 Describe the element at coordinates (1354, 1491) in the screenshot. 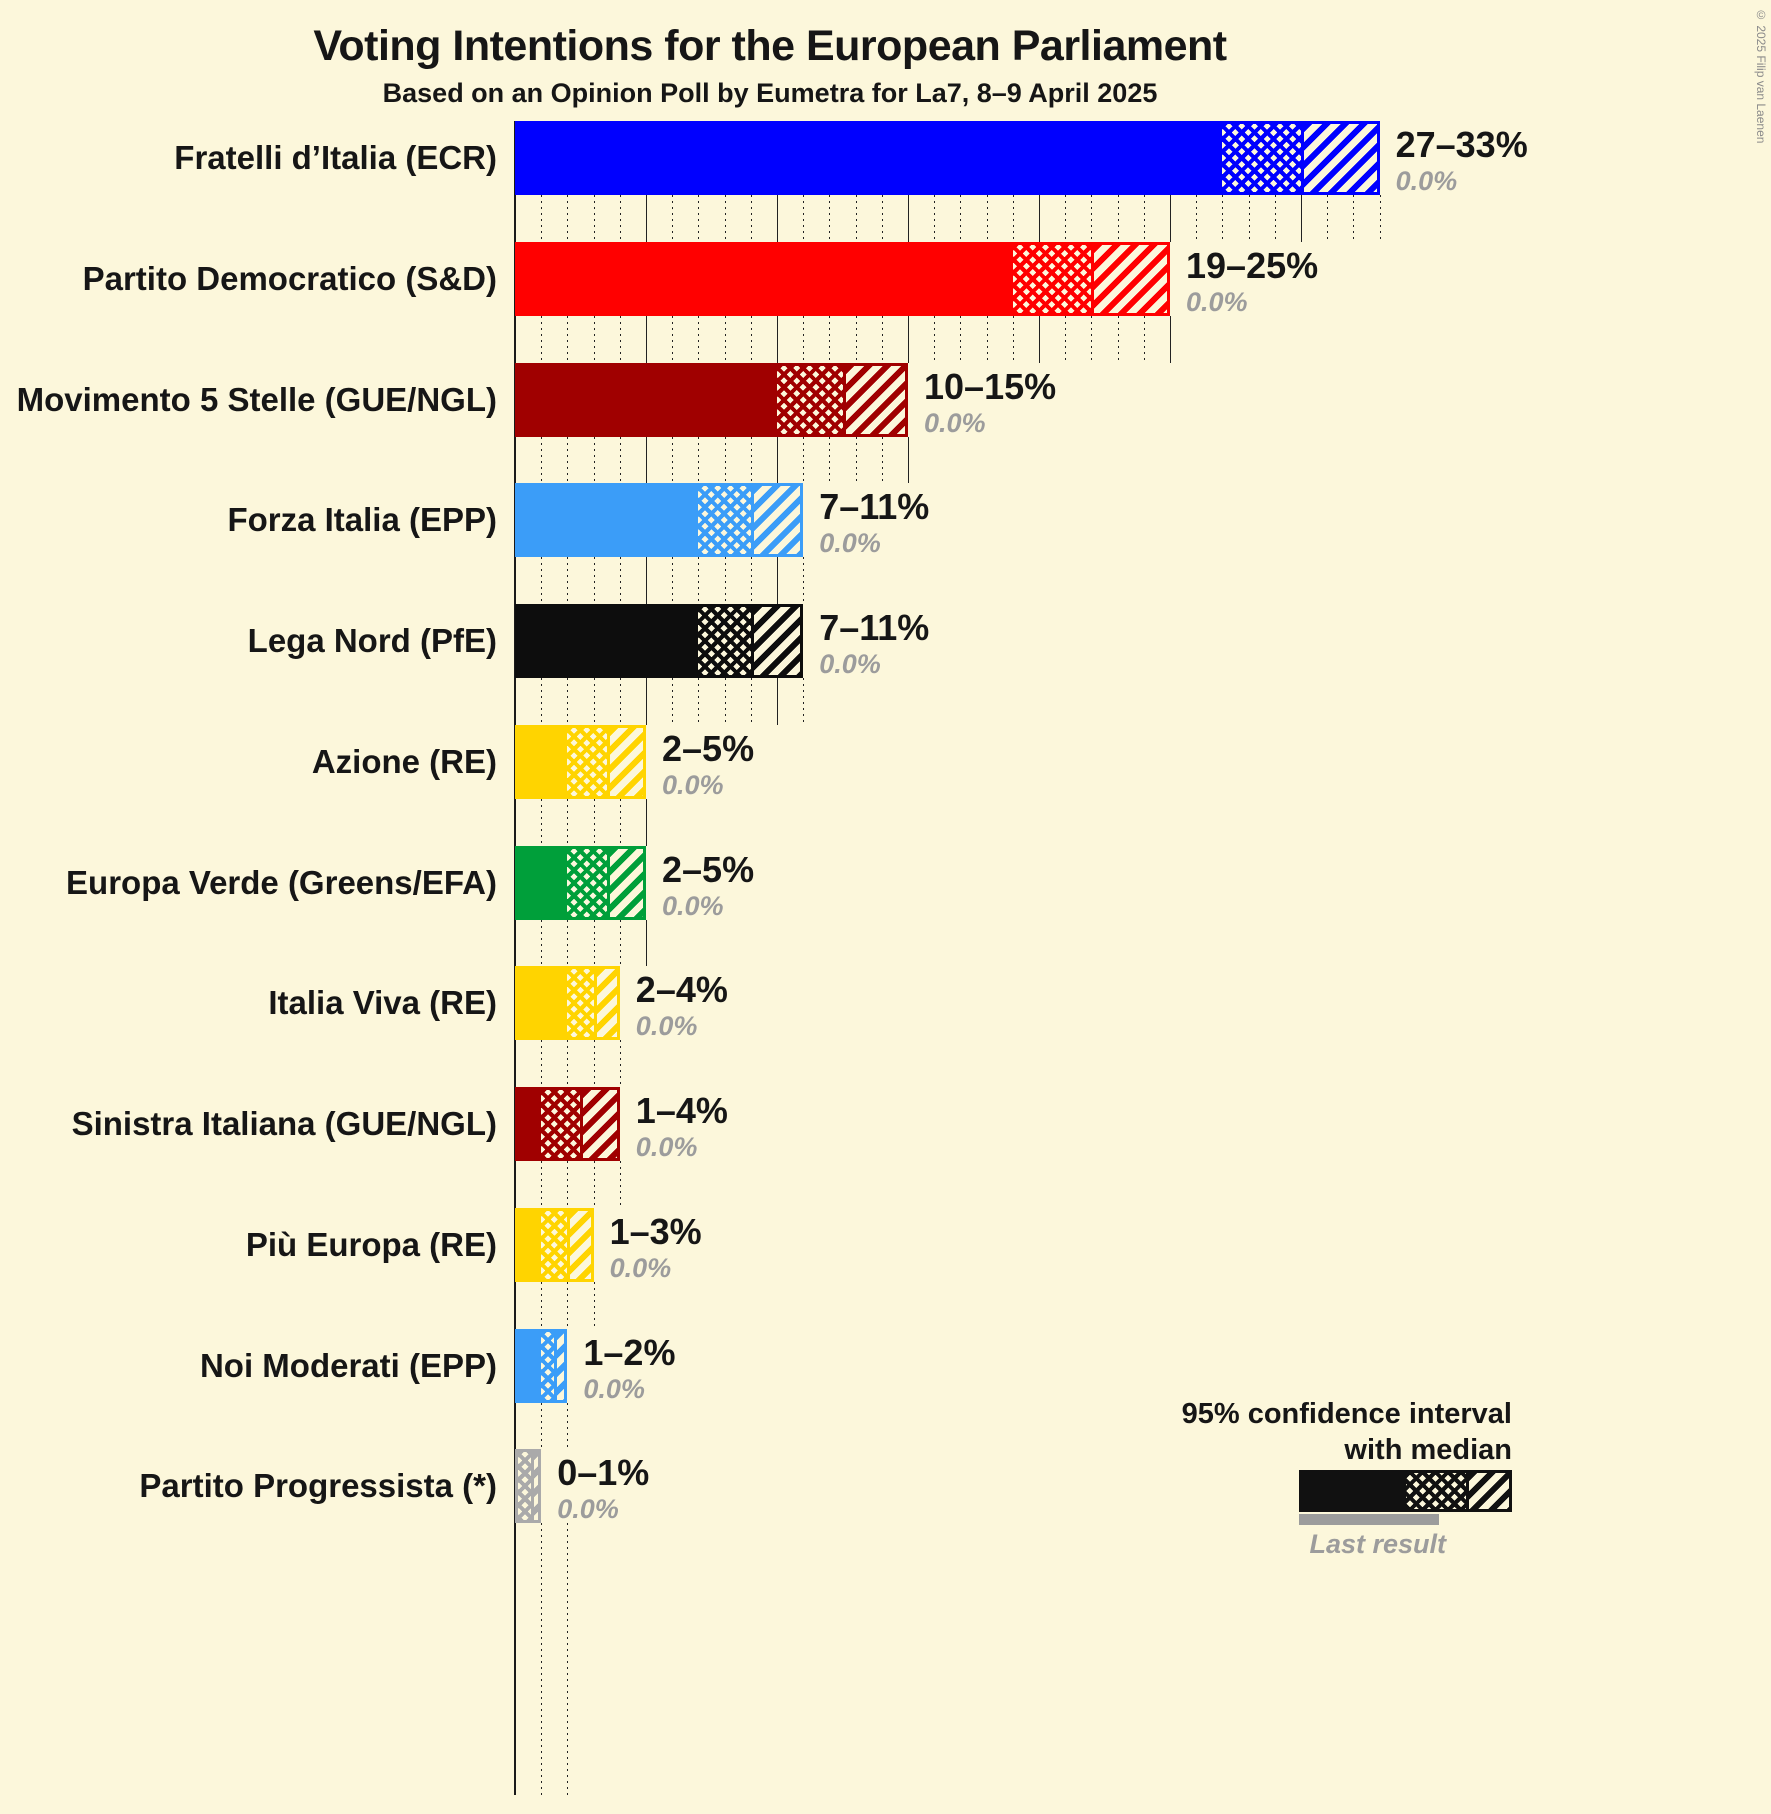

I see `legend-sample-solid-section` at that location.